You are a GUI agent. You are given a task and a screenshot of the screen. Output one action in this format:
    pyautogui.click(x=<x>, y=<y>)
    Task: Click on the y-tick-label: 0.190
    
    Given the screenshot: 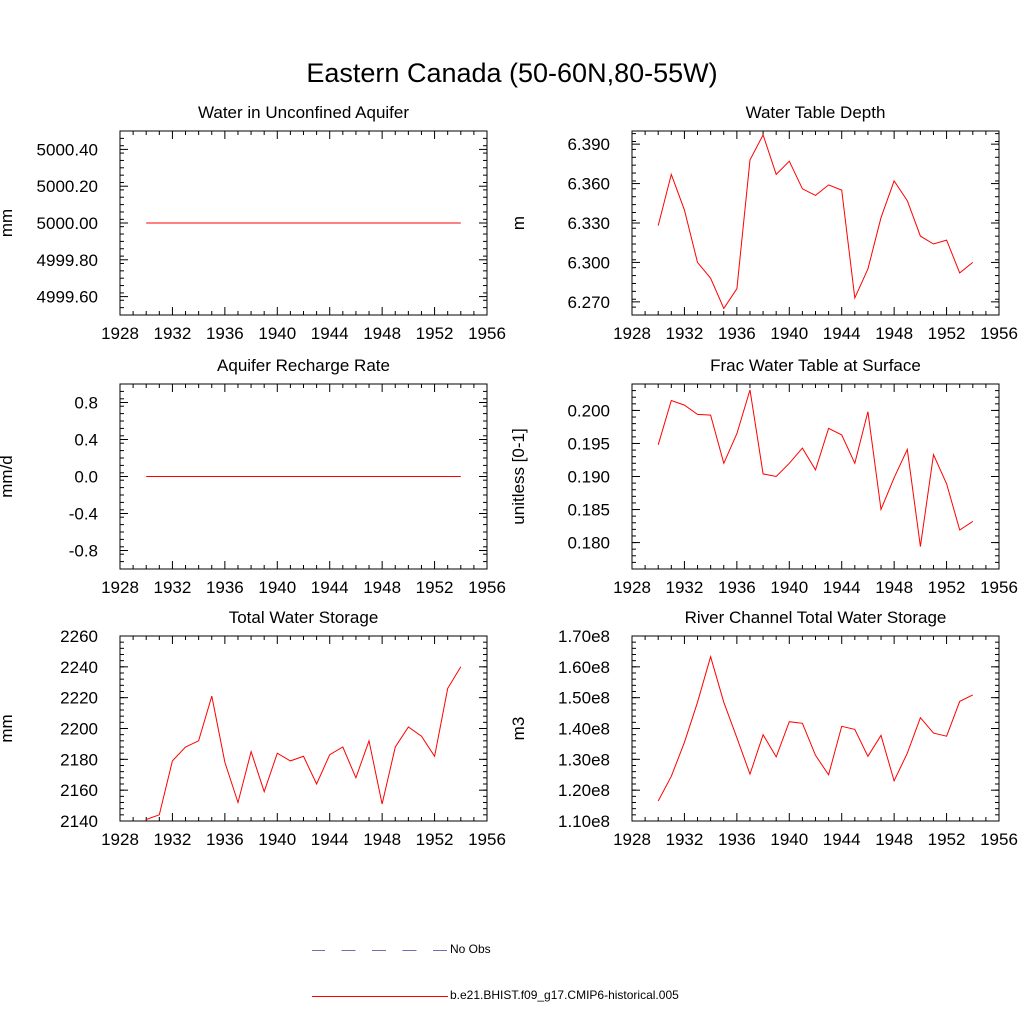 What is the action you would take?
    pyautogui.click(x=588, y=477)
    